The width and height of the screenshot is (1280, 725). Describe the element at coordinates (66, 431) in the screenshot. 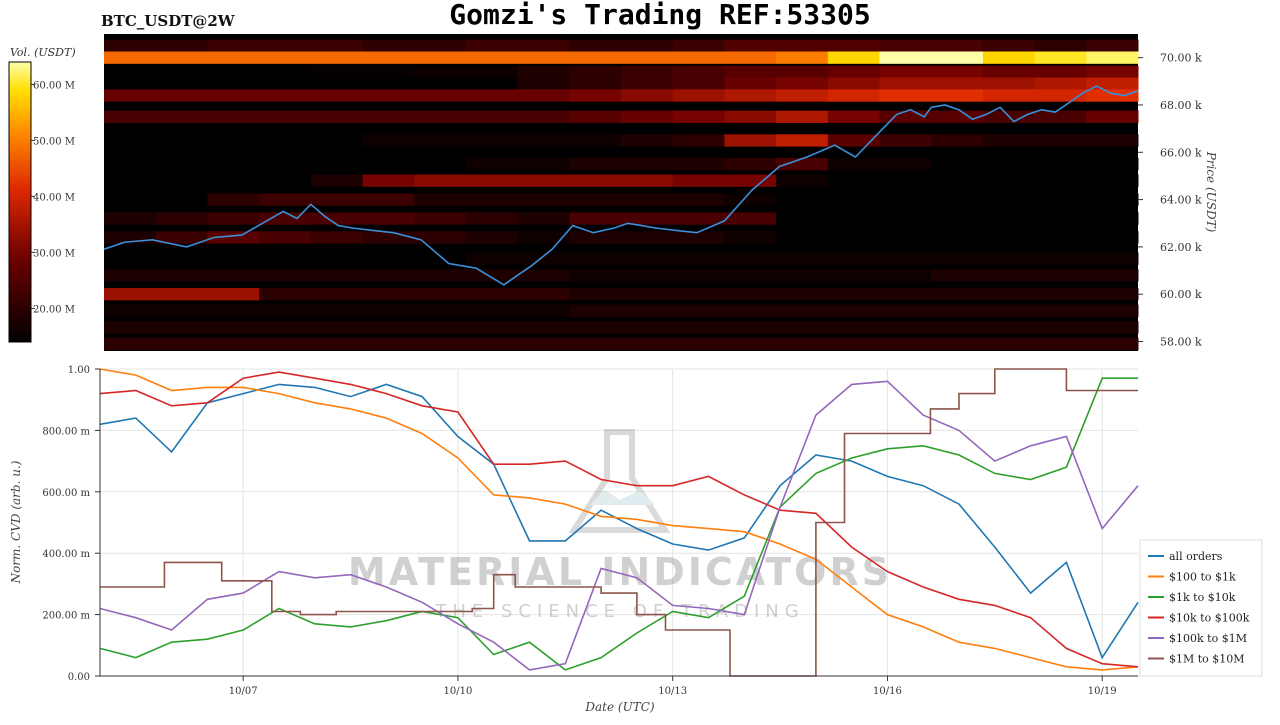

I see `cvd-y-tick-label: 800.00 m` at that location.